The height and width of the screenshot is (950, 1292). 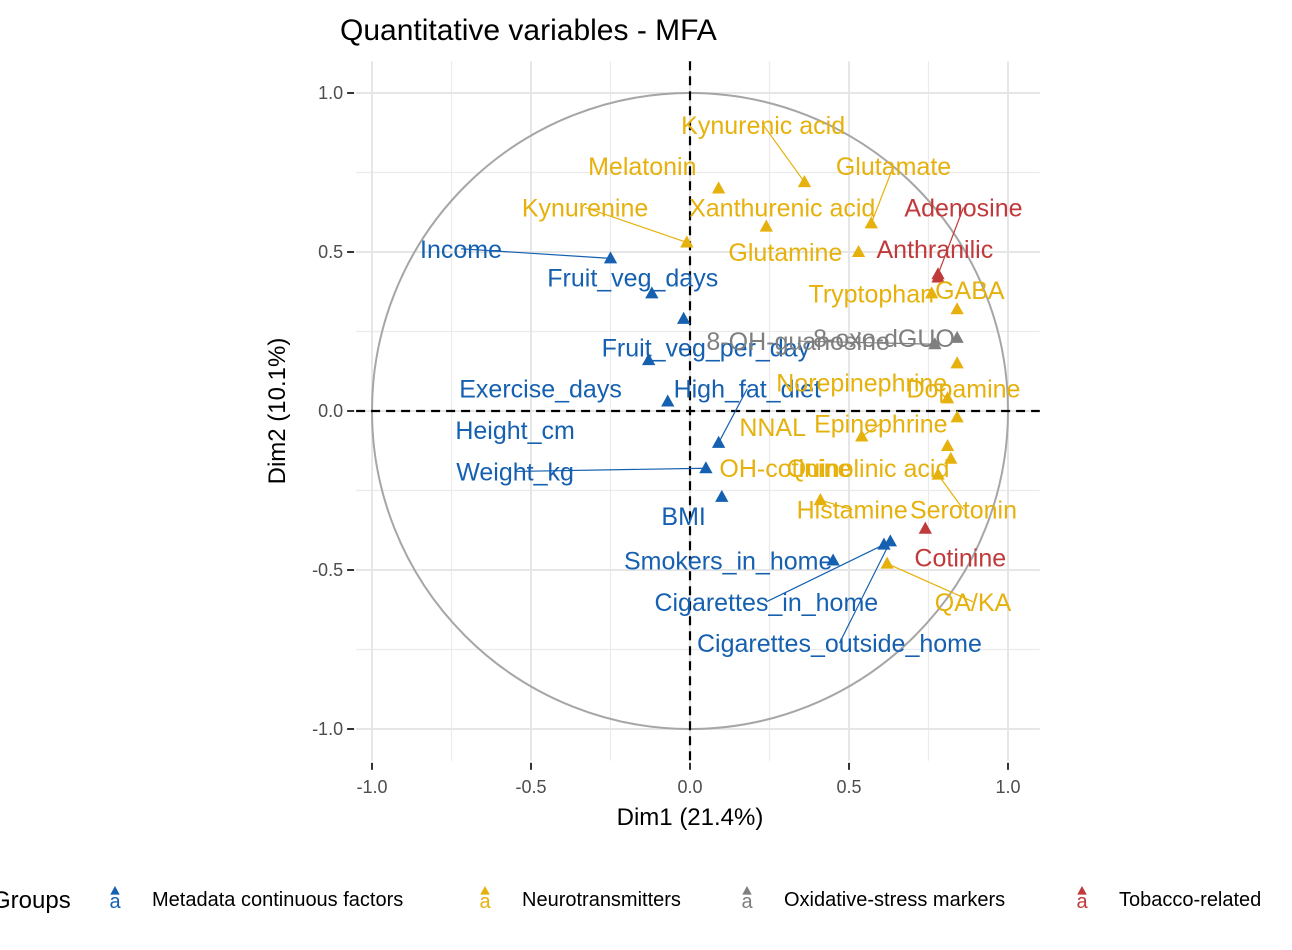 What do you see at coordinates (277, 900) in the screenshot?
I see `legend-item-label: Metadata continuous factors` at bounding box center [277, 900].